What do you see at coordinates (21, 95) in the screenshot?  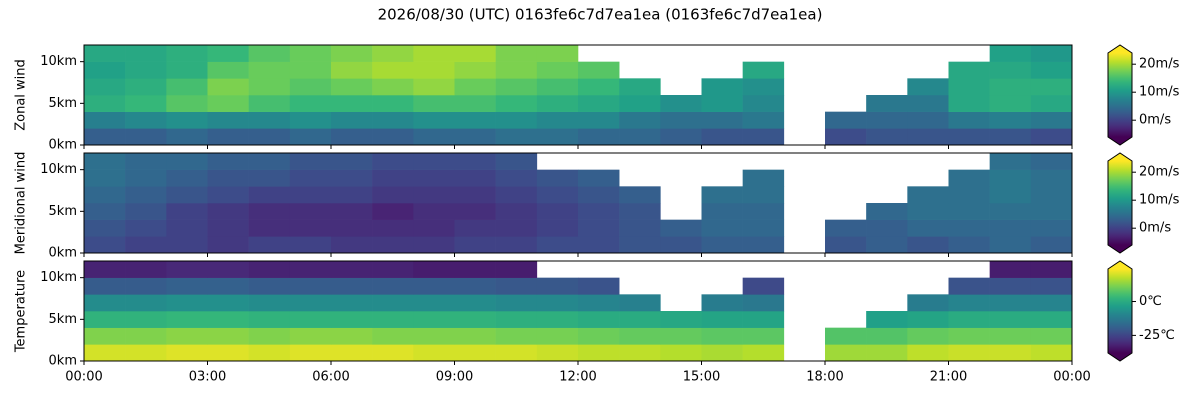 I see `y-axis-label: Zonal wind` at bounding box center [21, 95].